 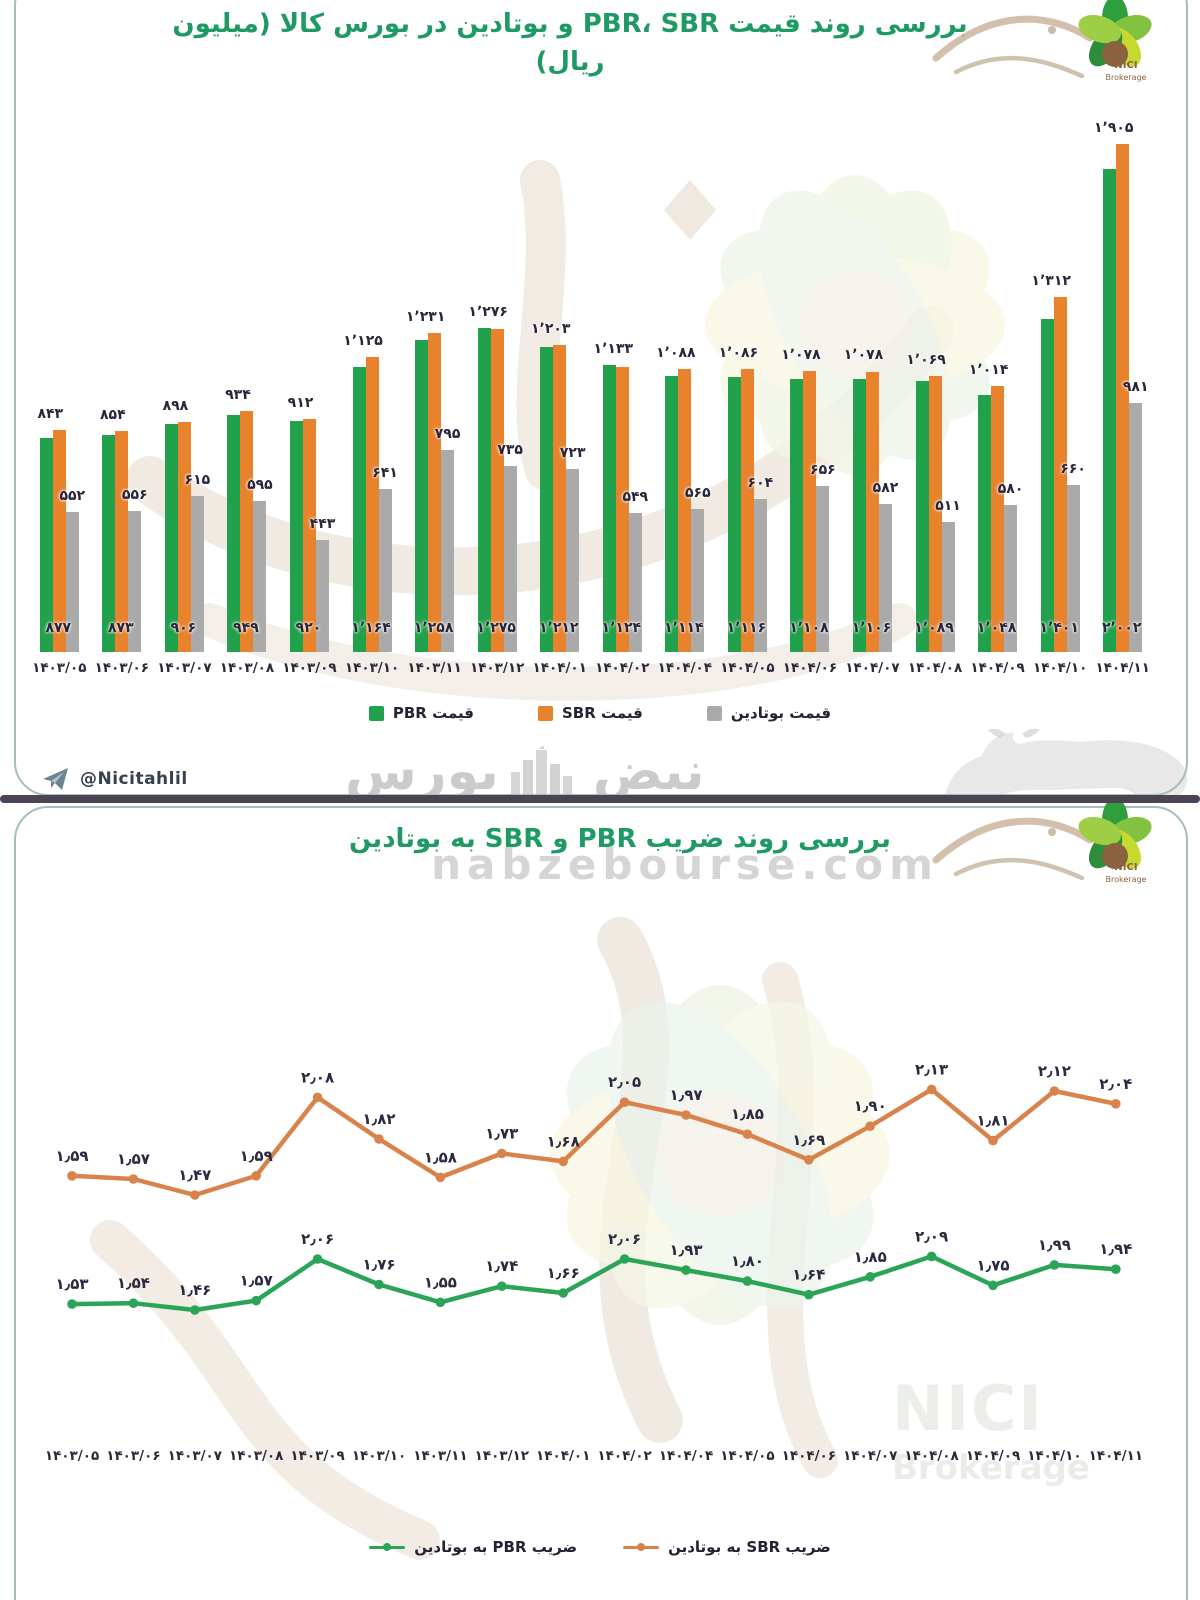 What do you see at coordinates (256, 1456) in the screenshot?
I see `x-tick: ۱۴۰۳/۰۸` at bounding box center [256, 1456].